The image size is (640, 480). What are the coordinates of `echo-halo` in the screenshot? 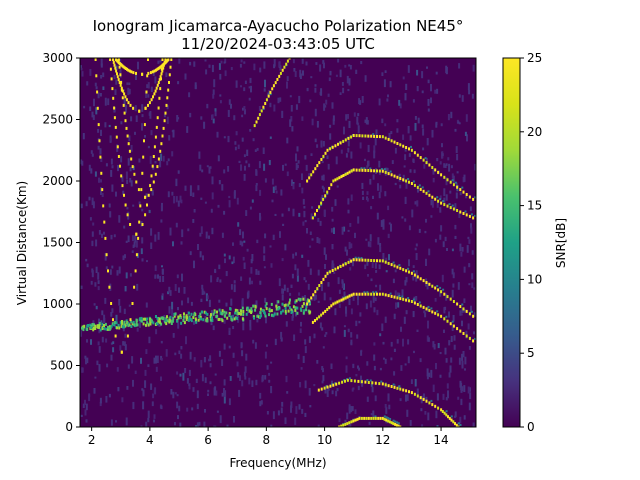 It's located at (325, 197).